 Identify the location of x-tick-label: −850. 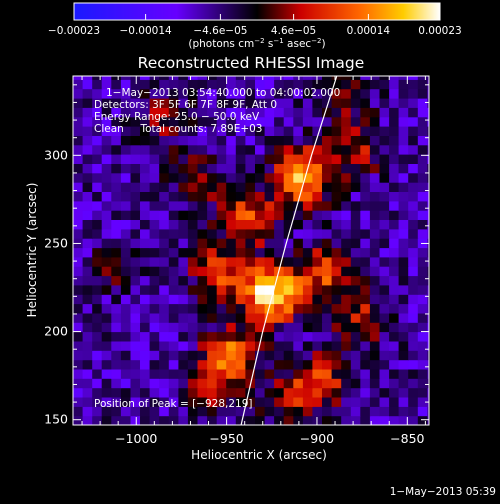
(407, 438).